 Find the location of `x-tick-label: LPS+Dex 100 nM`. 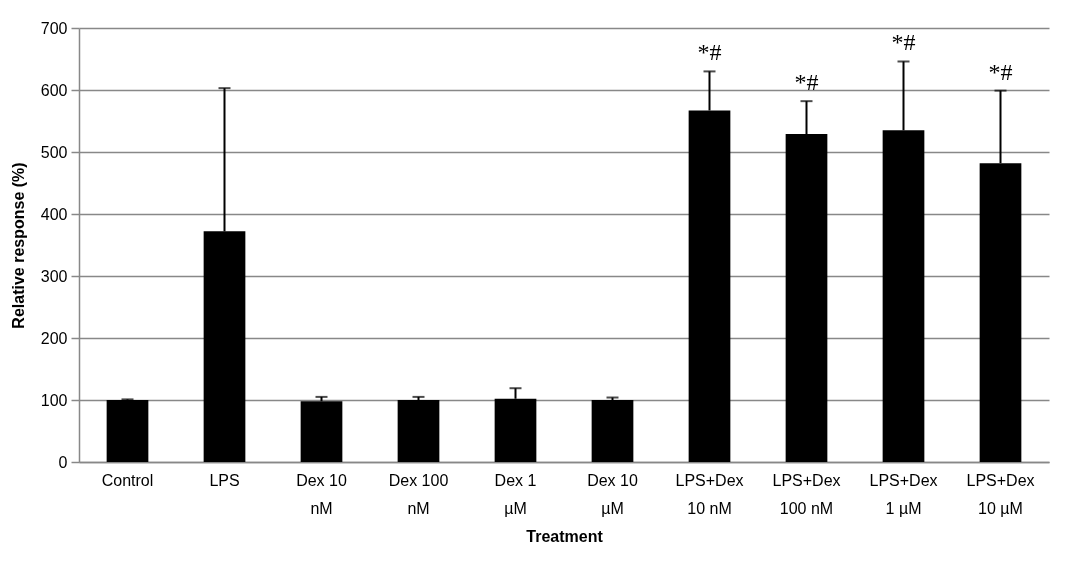

x-tick-label: LPS+Dex 100 nM is located at coordinates (806, 494).